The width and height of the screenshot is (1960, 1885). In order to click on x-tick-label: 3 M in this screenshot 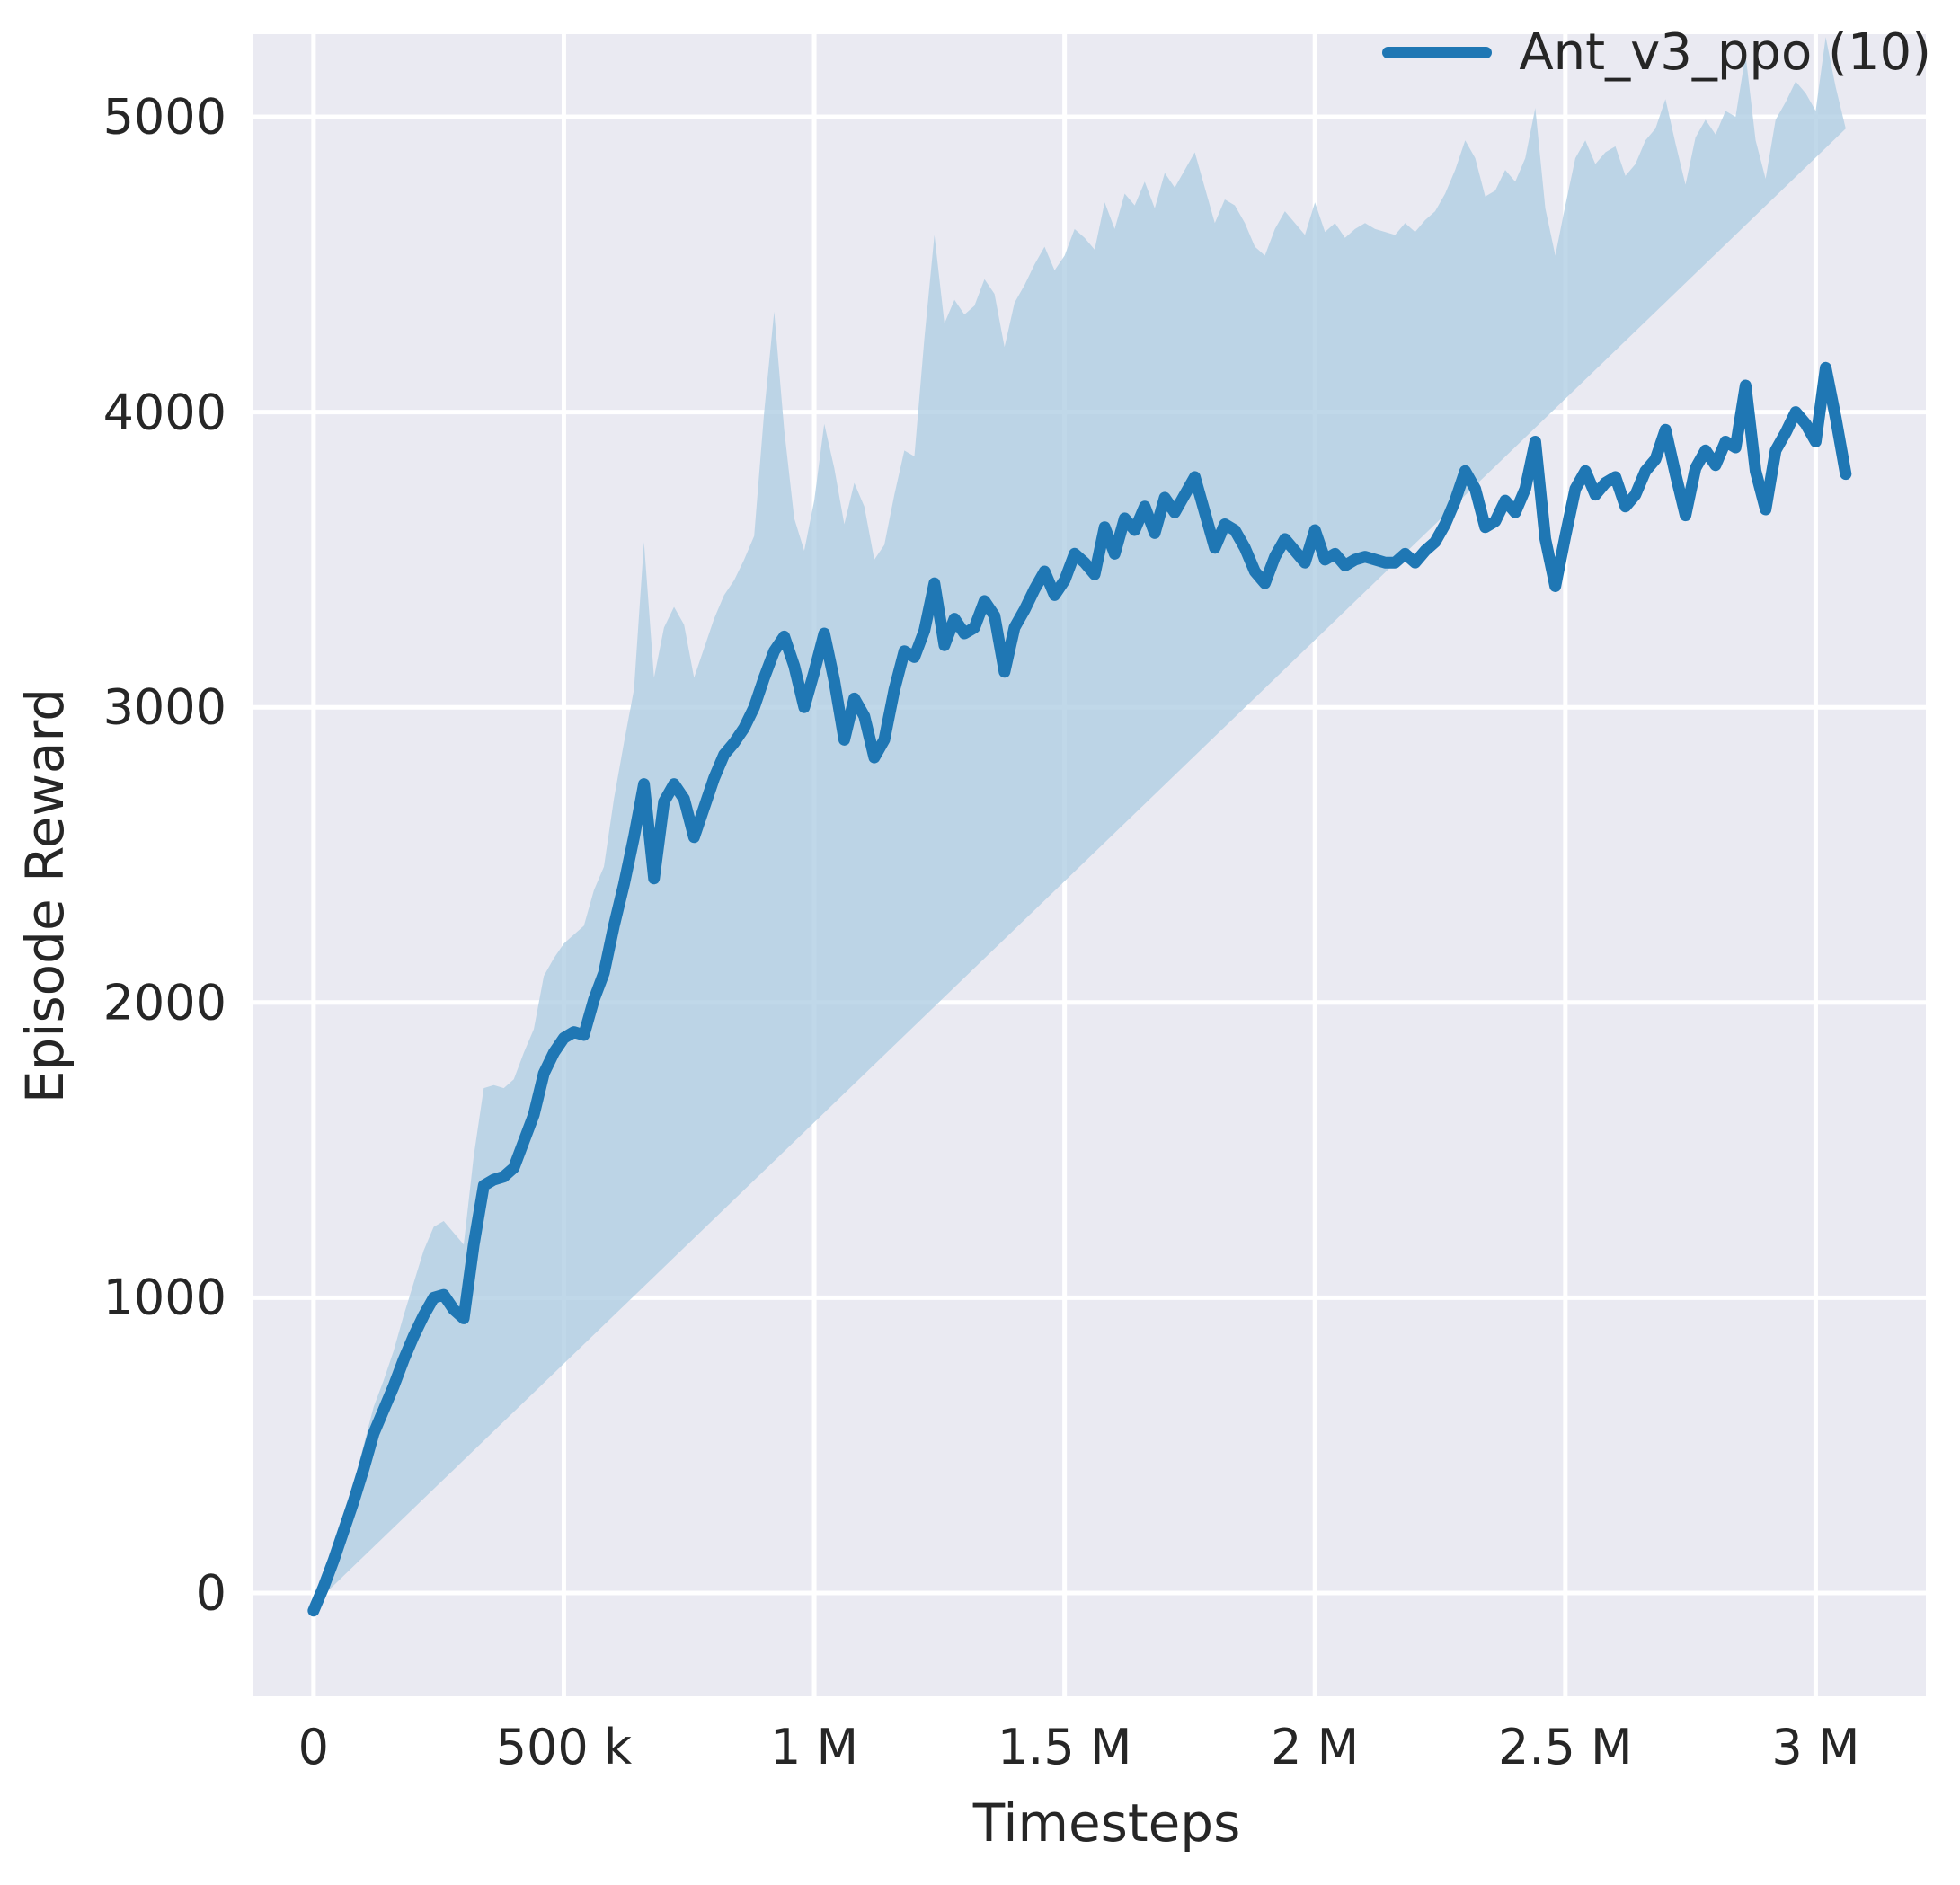, I will do `click(1815, 1747)`.